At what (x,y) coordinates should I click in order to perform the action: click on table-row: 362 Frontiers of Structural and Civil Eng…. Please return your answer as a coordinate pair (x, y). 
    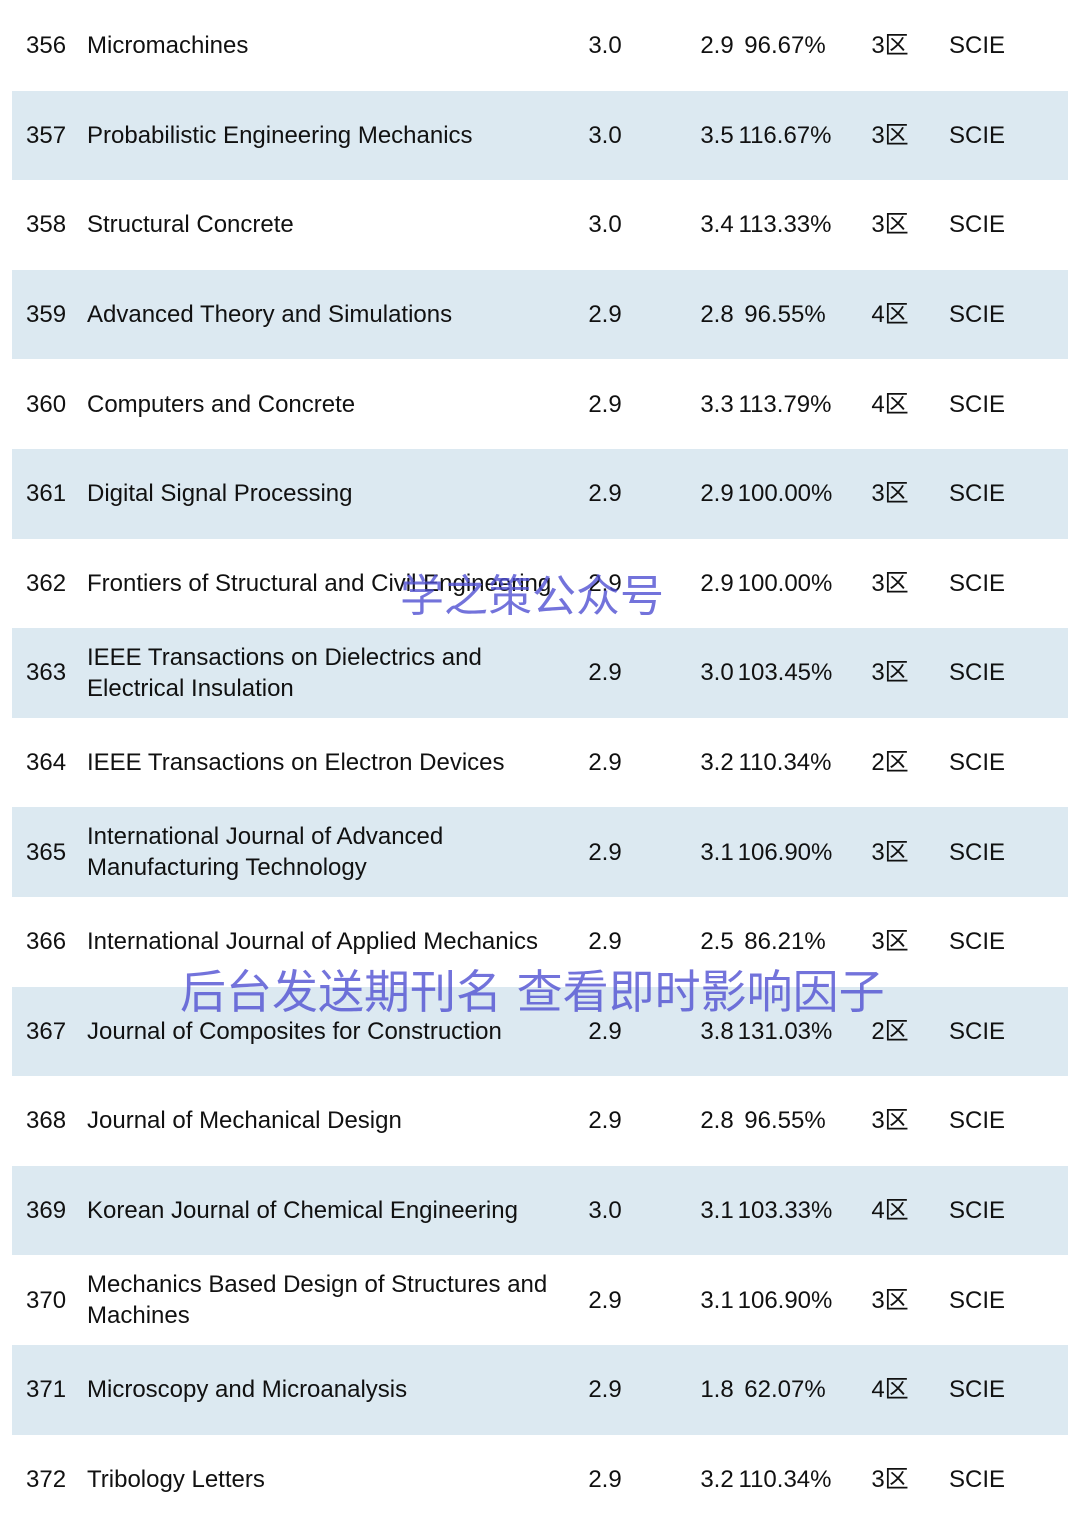
    Looking at the image, I should click on (540, 584).